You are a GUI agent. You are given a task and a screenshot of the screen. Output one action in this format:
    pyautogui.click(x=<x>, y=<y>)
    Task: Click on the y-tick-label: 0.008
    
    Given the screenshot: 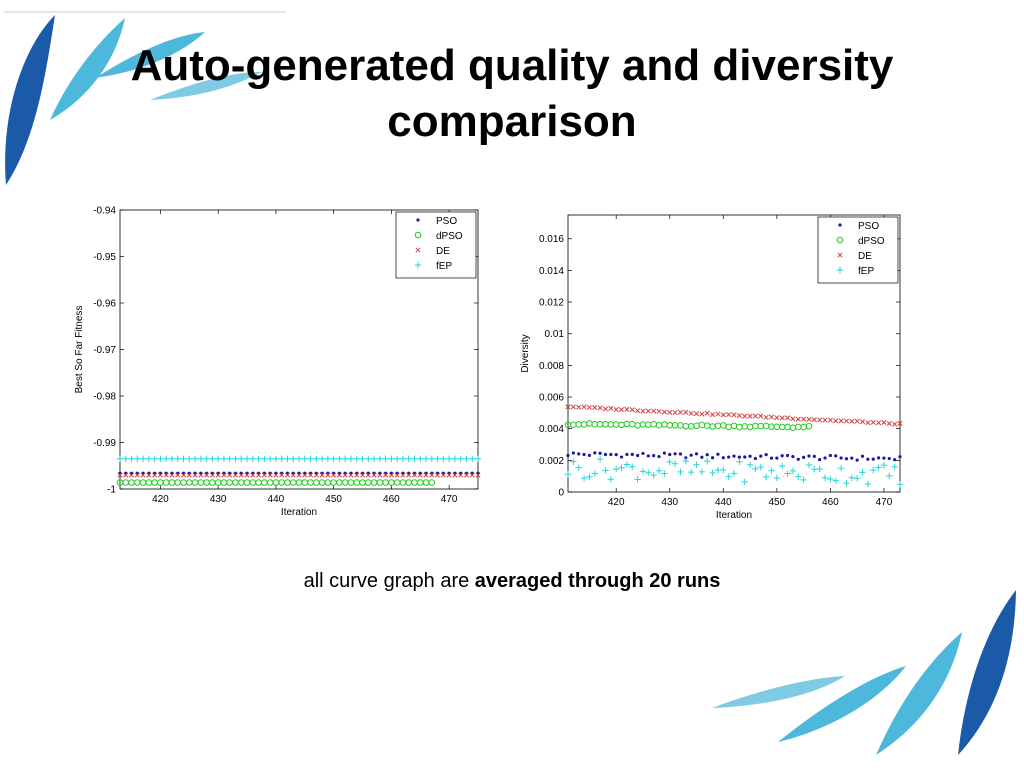 What is the action you would take?
    pyautogui.click(x=551, y=366)
    